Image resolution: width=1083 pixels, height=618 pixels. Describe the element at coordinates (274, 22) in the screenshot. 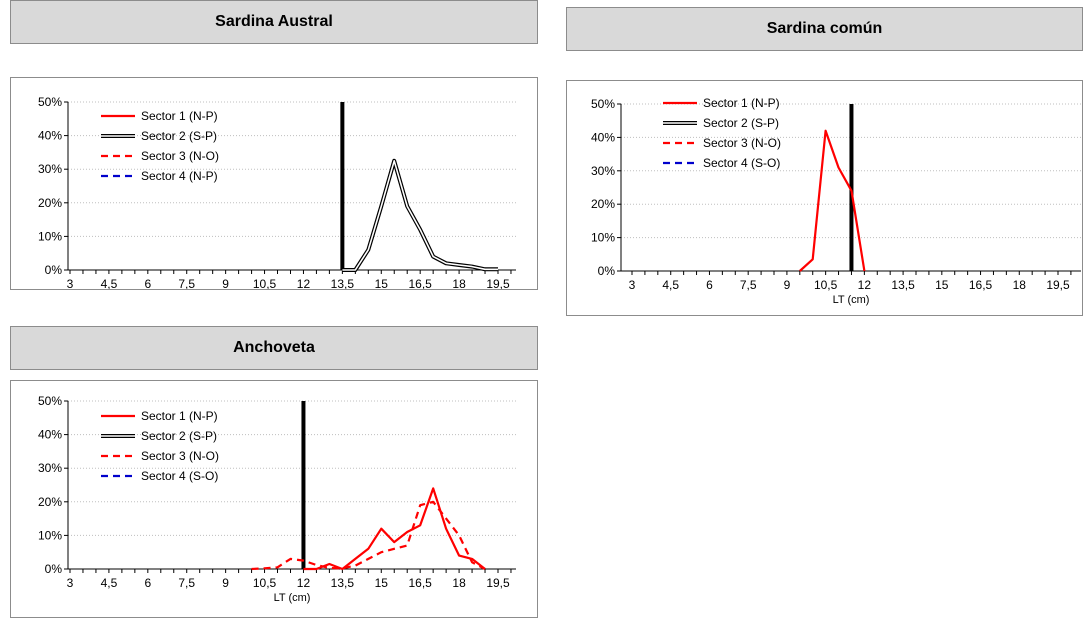

I see `chart-title: Sardina Austral` at that location.